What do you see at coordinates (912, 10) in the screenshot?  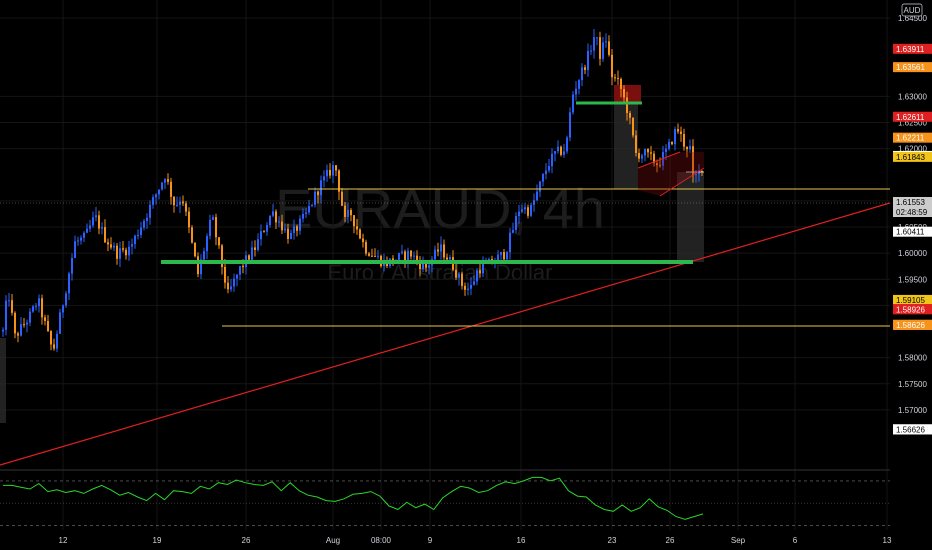 I see `currency-badge: AUD` at bounding box center [912, 10].